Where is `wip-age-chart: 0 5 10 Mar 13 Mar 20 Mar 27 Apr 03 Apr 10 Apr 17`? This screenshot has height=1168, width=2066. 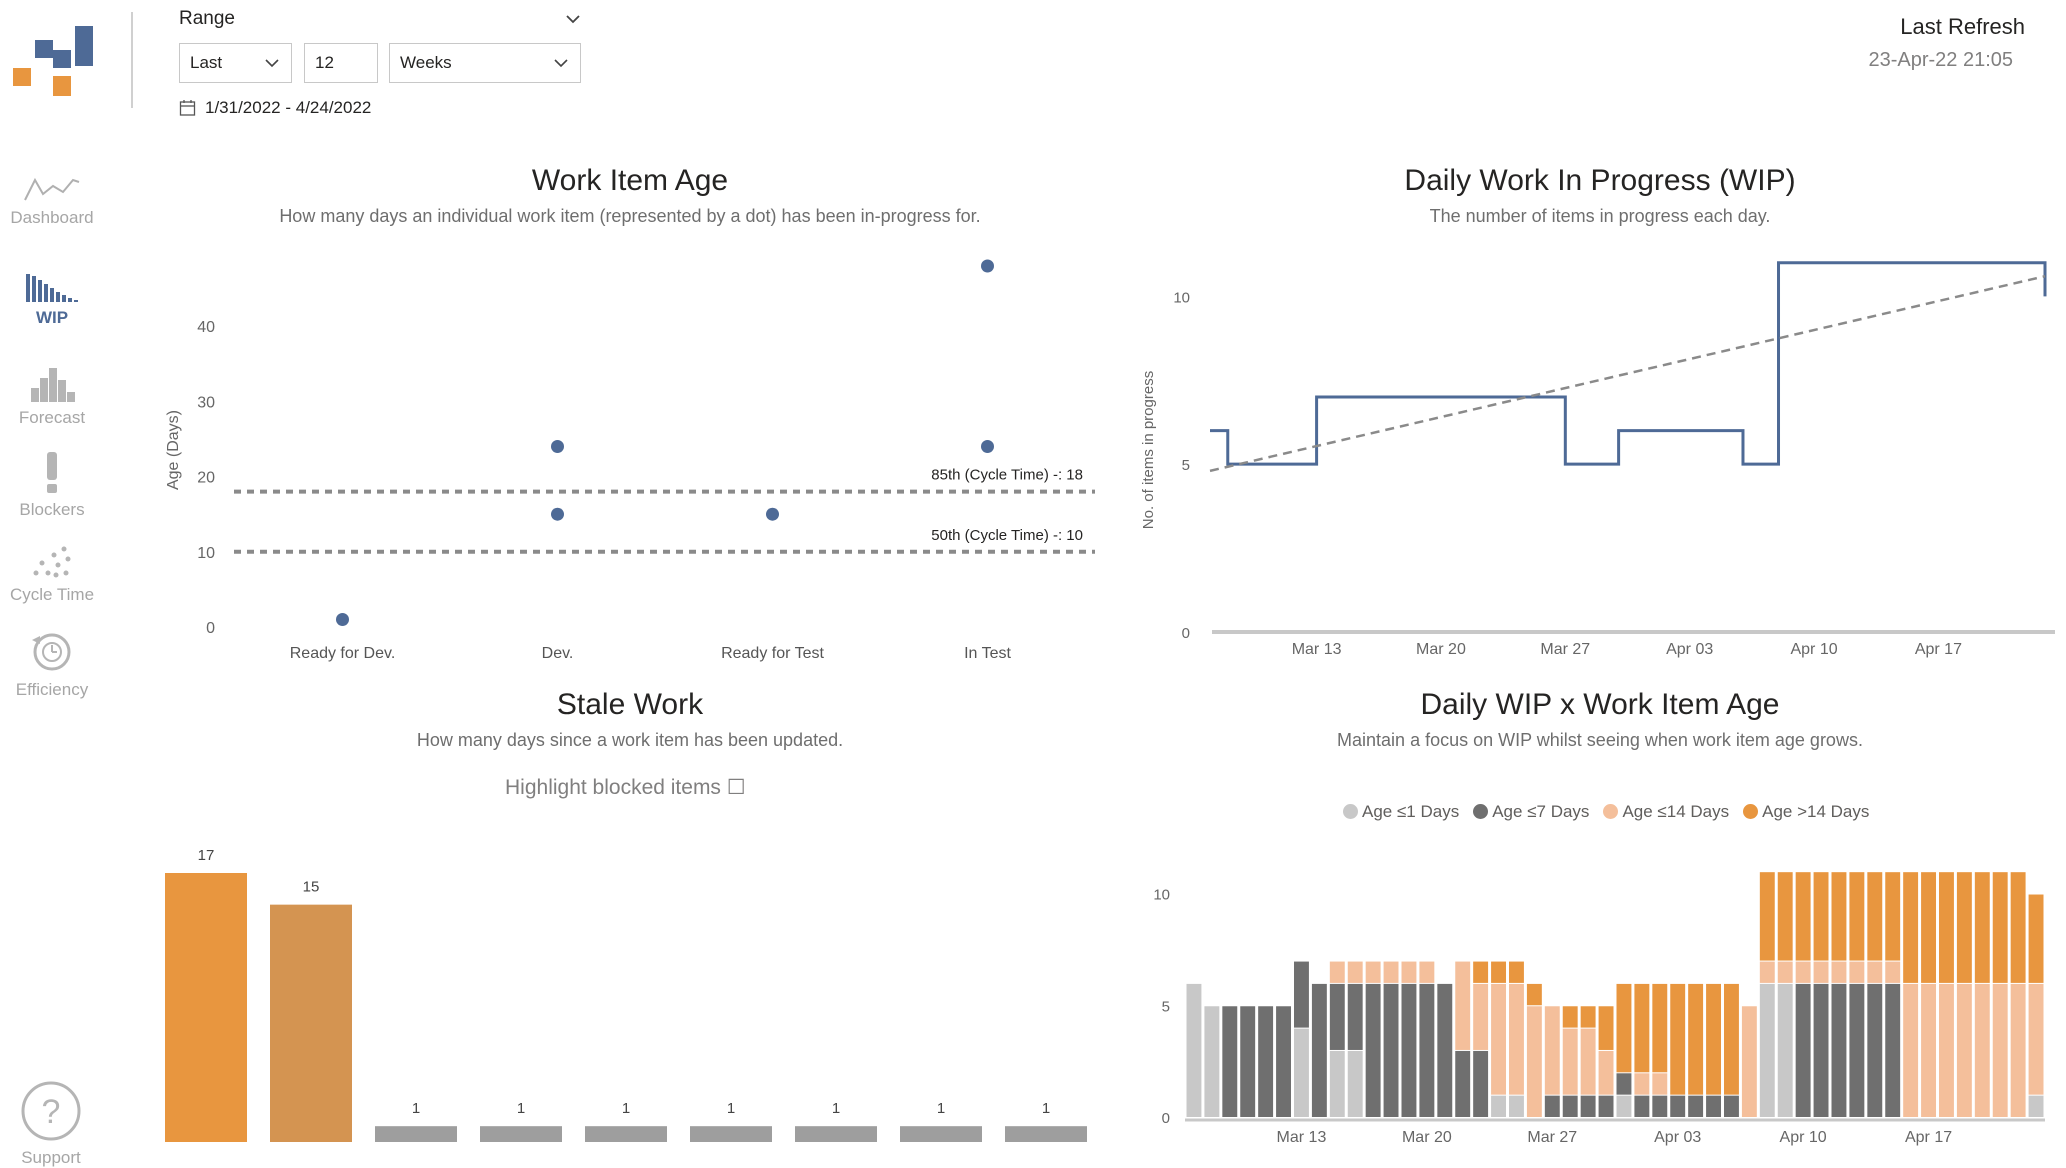
wip-age-chart: 0 5 10 Mar 13 Mar 20 Mar 27 Apr 03 Apr 10 Apr 17 is located at coordinates (1599, 1009).